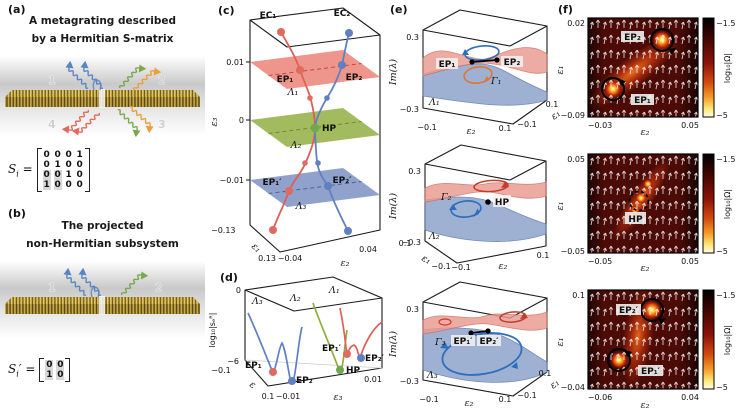  I want to click on ep1-prime-label: EP₁′, so click(272, 183).